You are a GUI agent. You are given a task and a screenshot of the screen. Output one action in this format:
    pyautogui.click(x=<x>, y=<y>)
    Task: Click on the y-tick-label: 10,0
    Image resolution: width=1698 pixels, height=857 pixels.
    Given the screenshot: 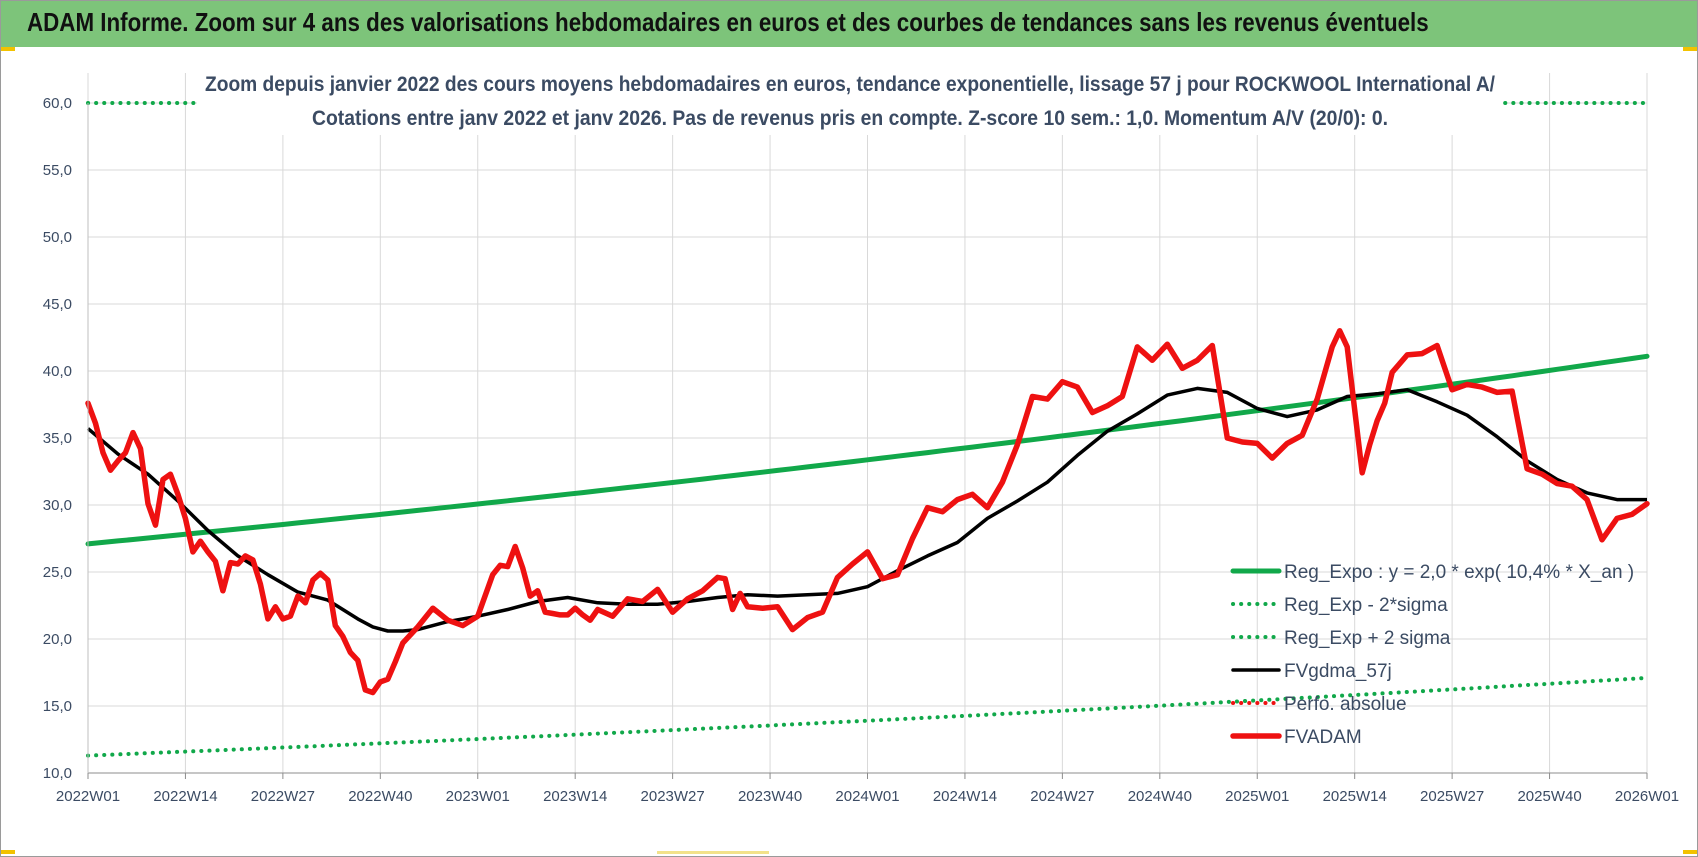 What is the action you would take?
    pyautogui.click(x=57, y=773)
    